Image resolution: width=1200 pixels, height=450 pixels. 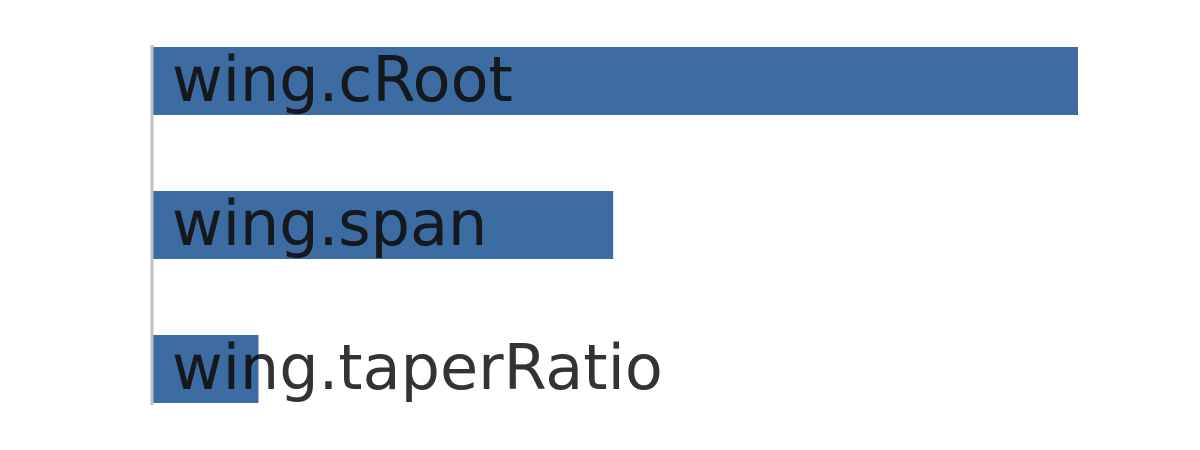 I want to click on category-label-on-bar: wing.taperRatio, so click(x=417, y=367).